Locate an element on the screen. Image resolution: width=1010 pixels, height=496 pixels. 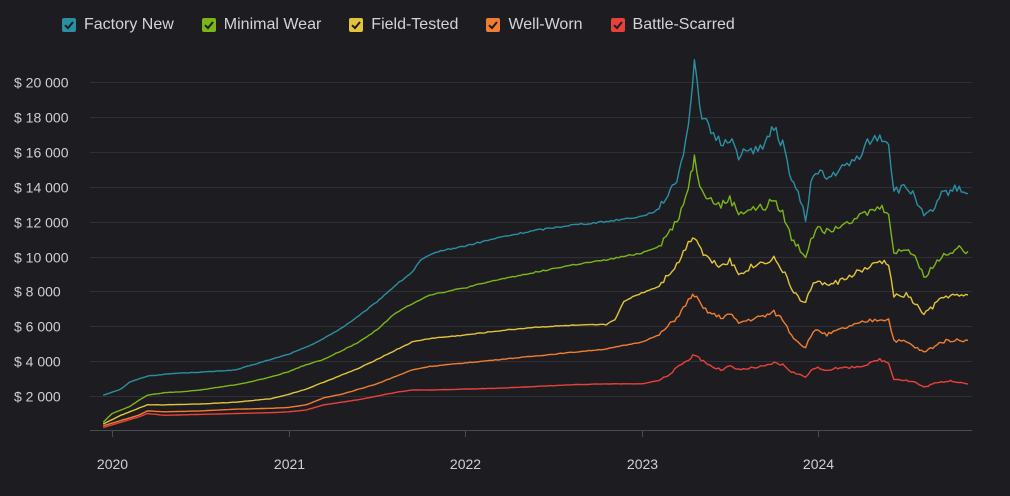
legend-item-well-worn: Well-Worn is located at coordinates (534, 25).